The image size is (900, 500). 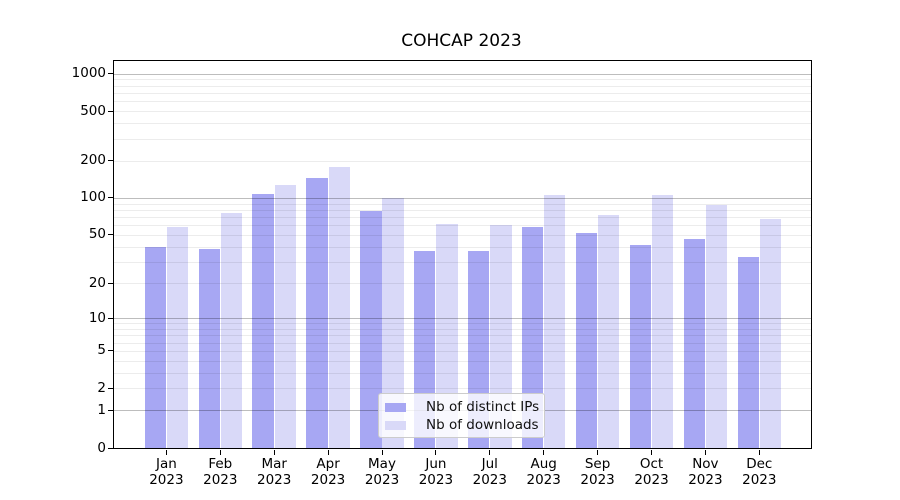 What do you see at coordinates (543, 464) in the screenshot?
I see `x-tick-month: Aug` at bounding box center [543, 464].